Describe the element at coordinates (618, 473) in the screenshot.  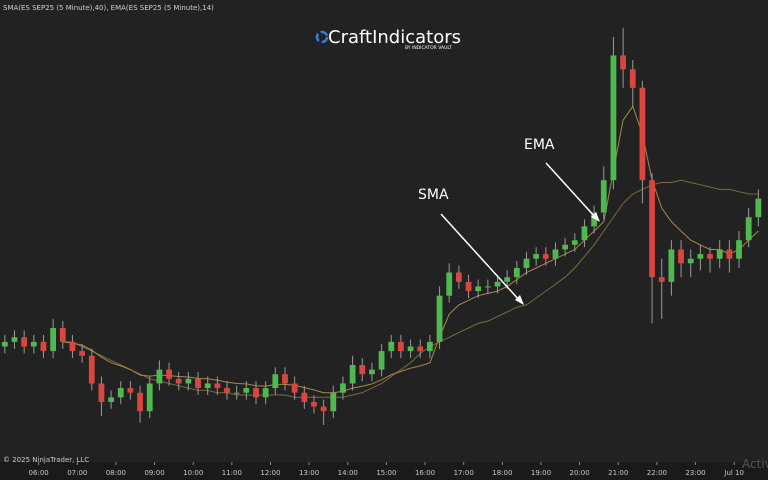
I see `x-tick-label: 21:00` at that location.